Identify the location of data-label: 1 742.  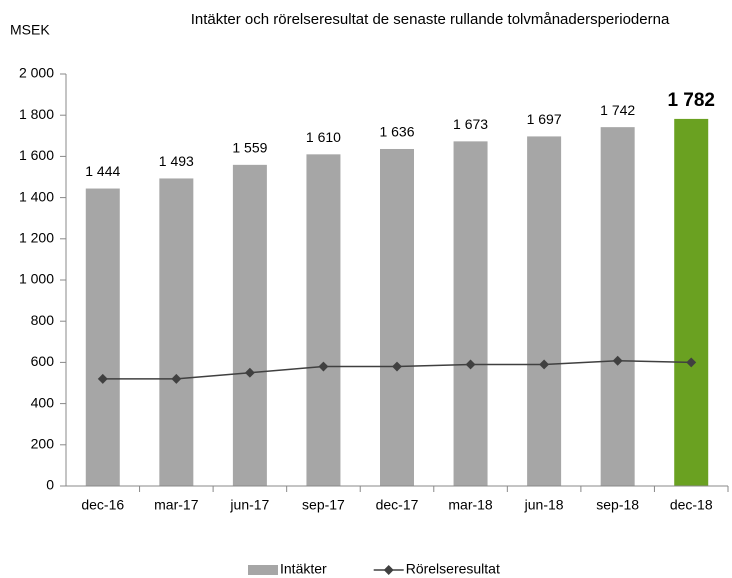
(617, 110).